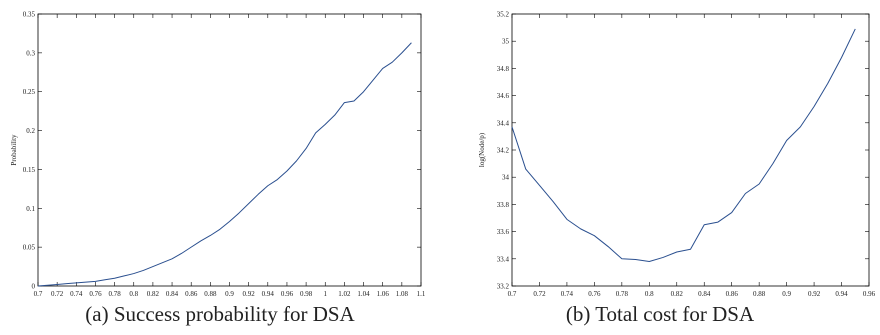 The height and width of the screenshot is (335, 880). Describe the element at coordinates (249, 294) in the screenshot. I see `chart-a-x-tick-label: 0.92` at that location.